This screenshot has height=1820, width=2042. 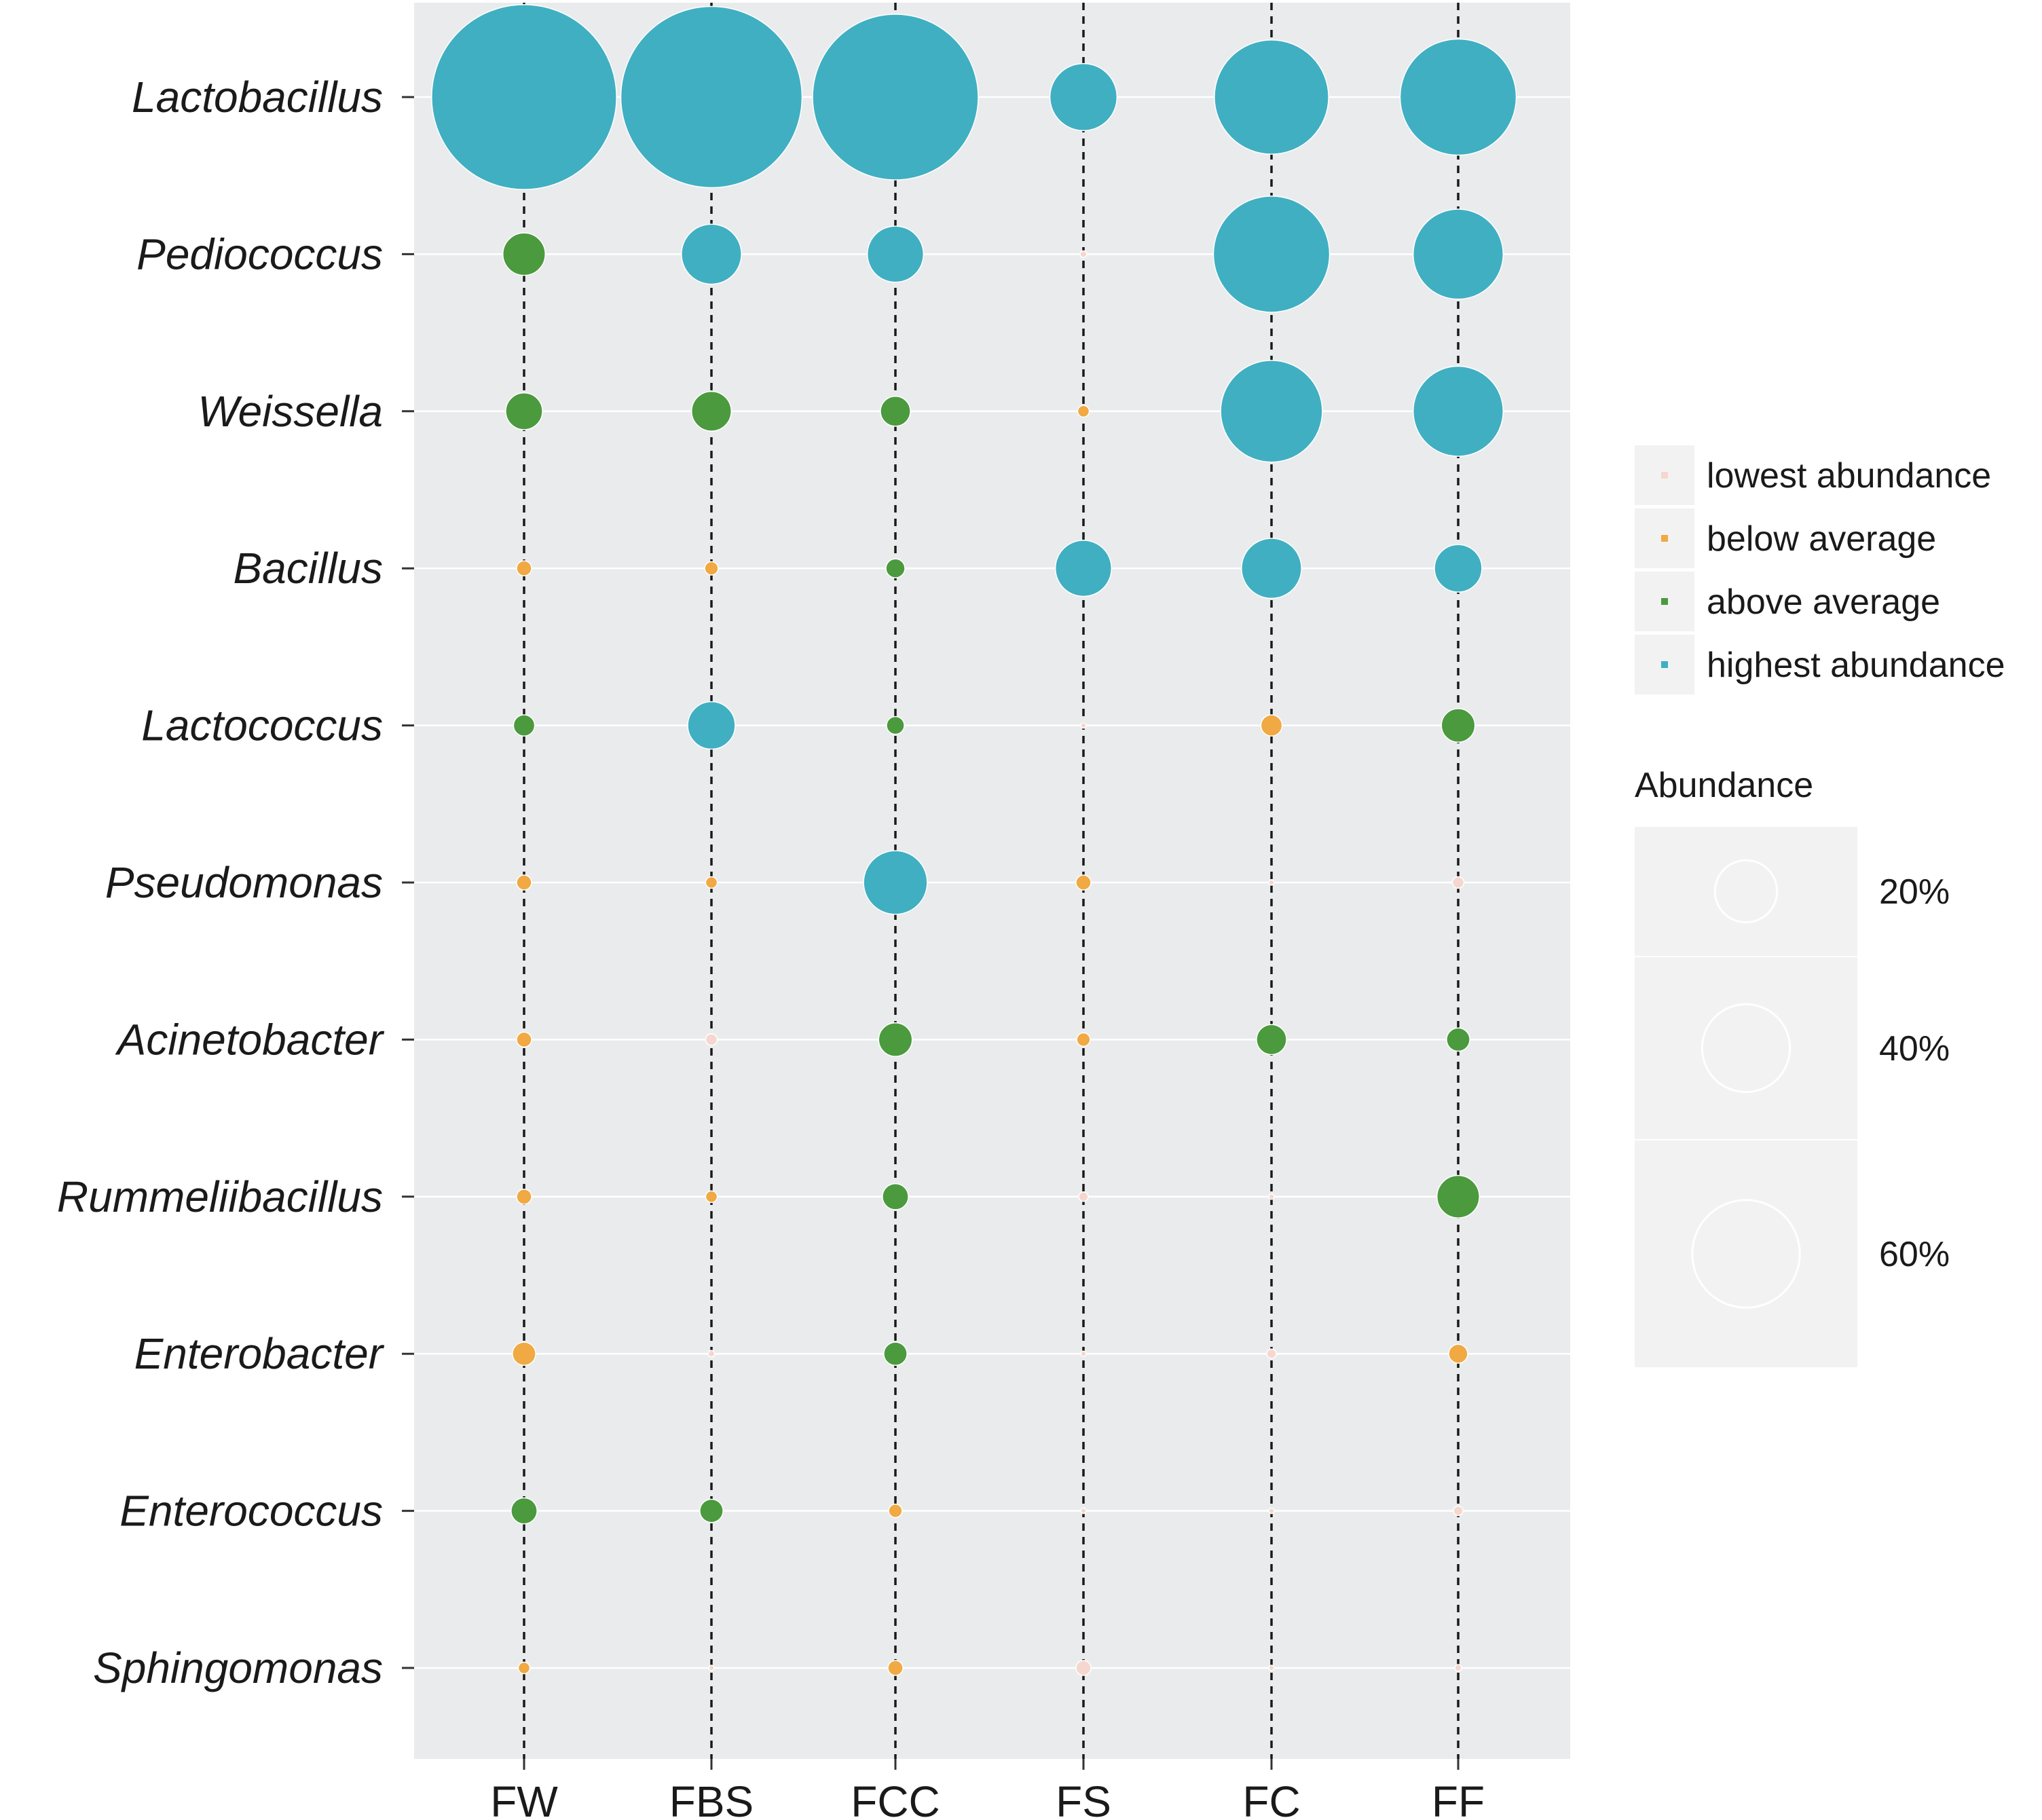 What do you see at coordinates (1665, 475) in the screenshot?
I see `legend-swatch-lowest-abundance` at bounding box center [1665, 475].